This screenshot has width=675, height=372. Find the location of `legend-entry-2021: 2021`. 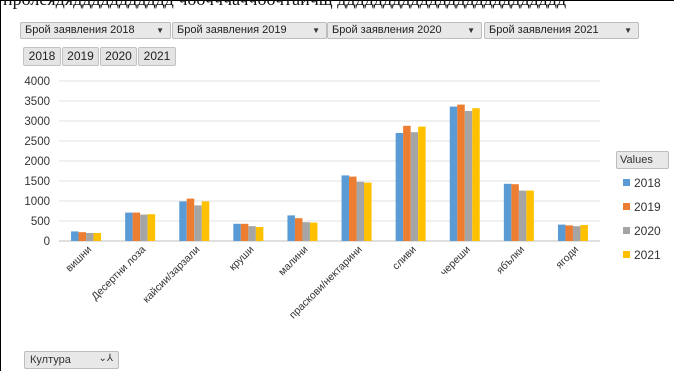

legend-entry-2021: 2021 is located at coordinates (642, 255).